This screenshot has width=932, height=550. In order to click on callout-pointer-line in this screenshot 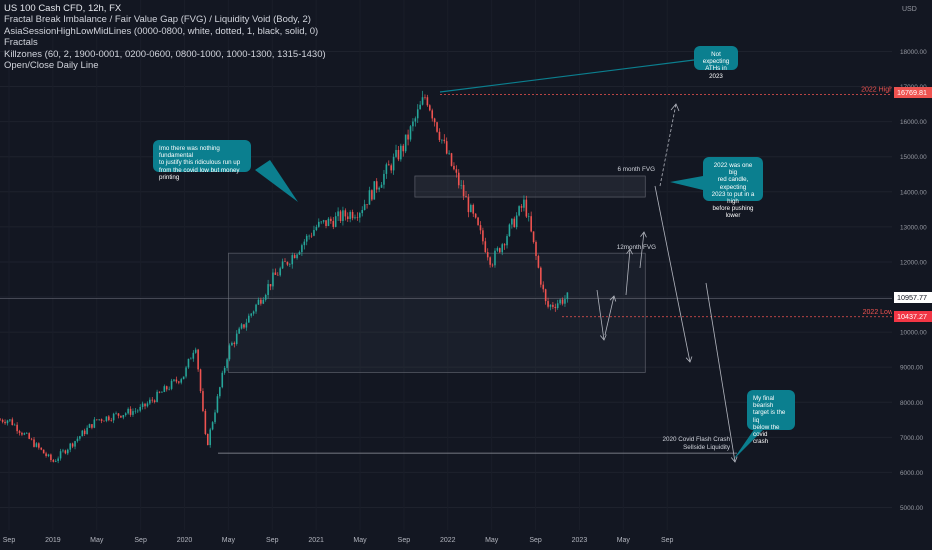, I will do `click(567, 76)`.